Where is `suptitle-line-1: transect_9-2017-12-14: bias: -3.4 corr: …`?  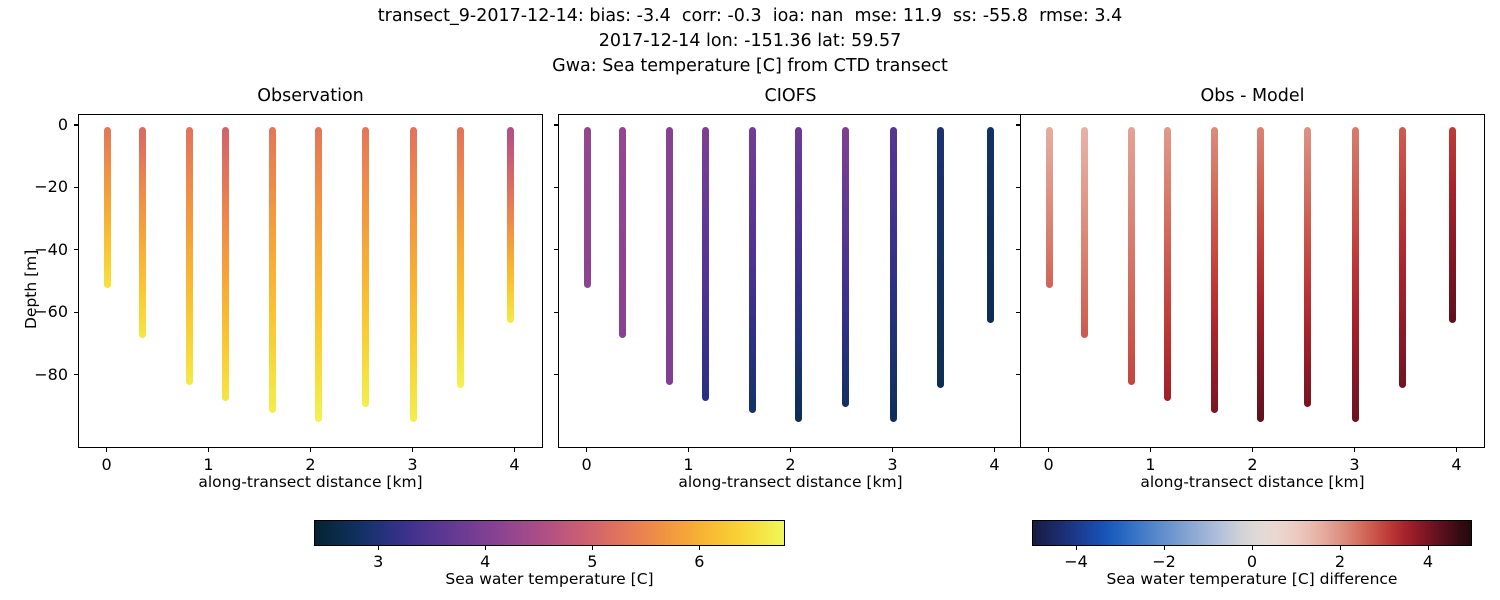 suptitle-line-1: transect_9-2017-12-14: bias: -3.4 corr: … is located at coordinates (750, 16).